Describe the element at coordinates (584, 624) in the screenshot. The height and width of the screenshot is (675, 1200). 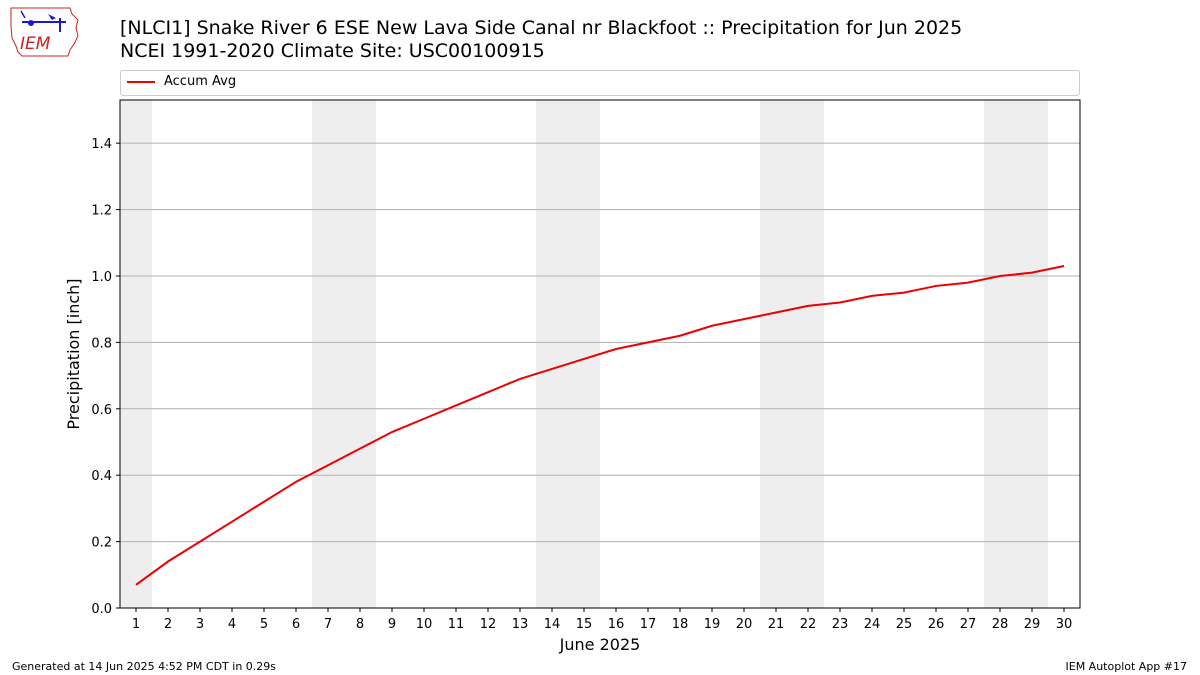
I see `x-tick-label: 15` at that location.